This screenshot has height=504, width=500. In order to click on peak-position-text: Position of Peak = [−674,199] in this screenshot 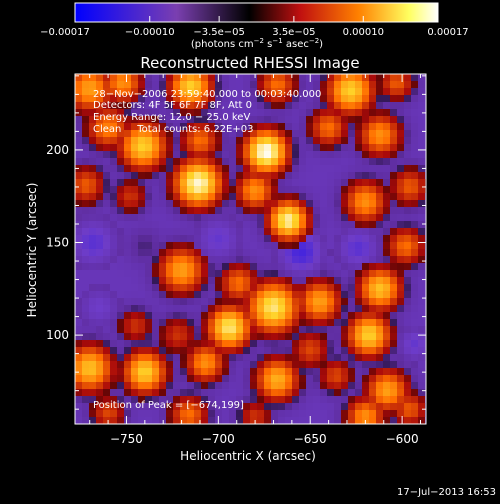, I will do `click(168, 405)`.